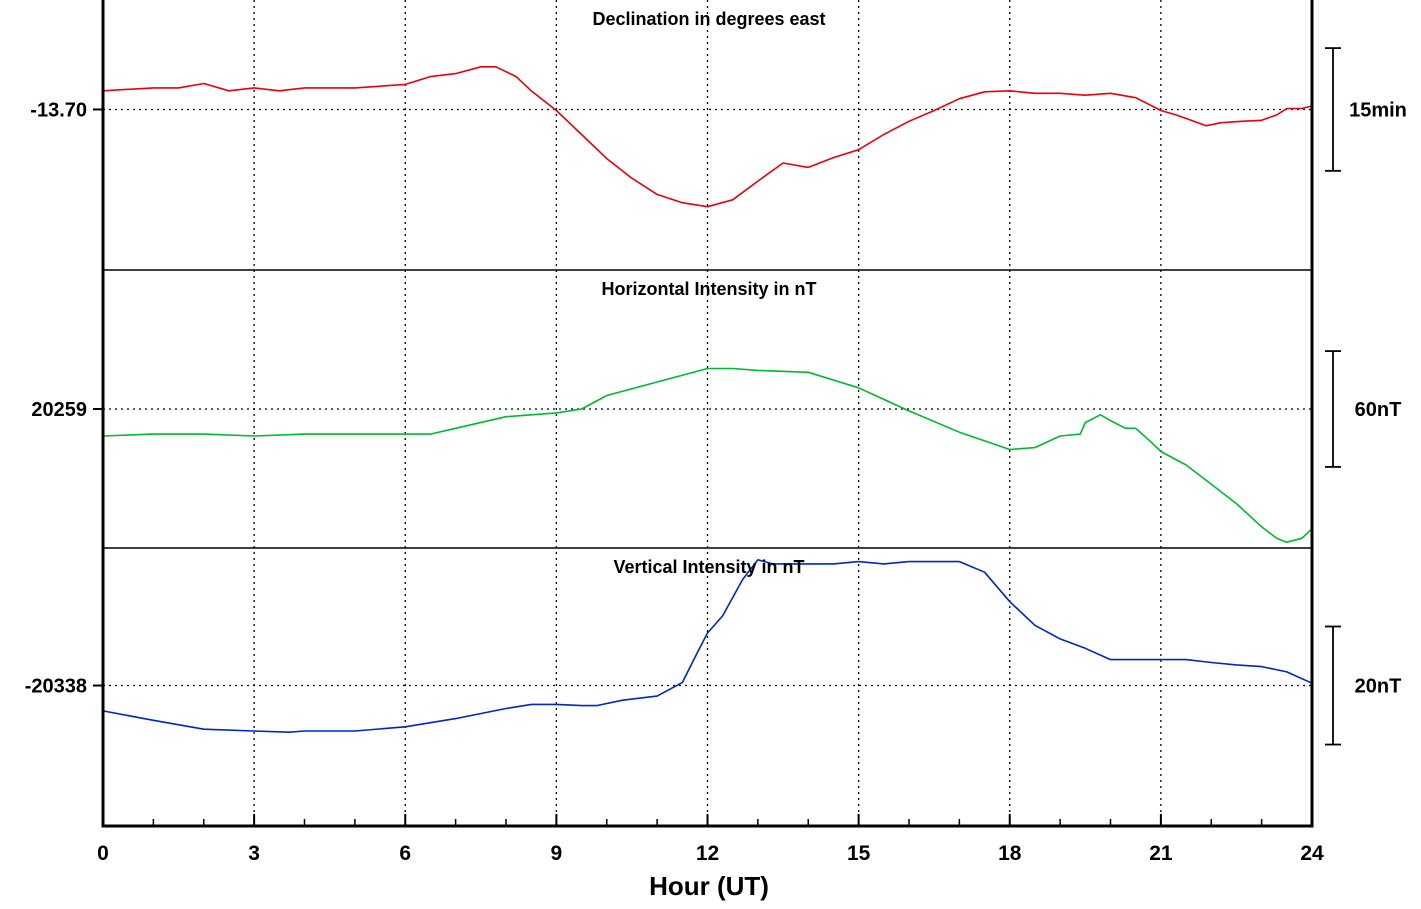  I want to click on horizontal-scale-label: 60nT, so click(1378, 410).